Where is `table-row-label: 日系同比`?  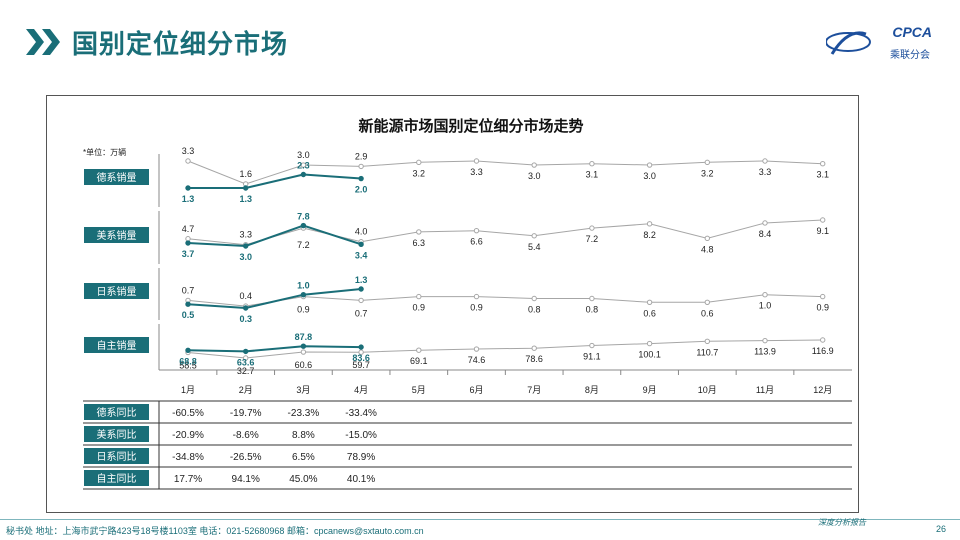
table-row-label: 日系同比 is located at coordinates (117, 457).